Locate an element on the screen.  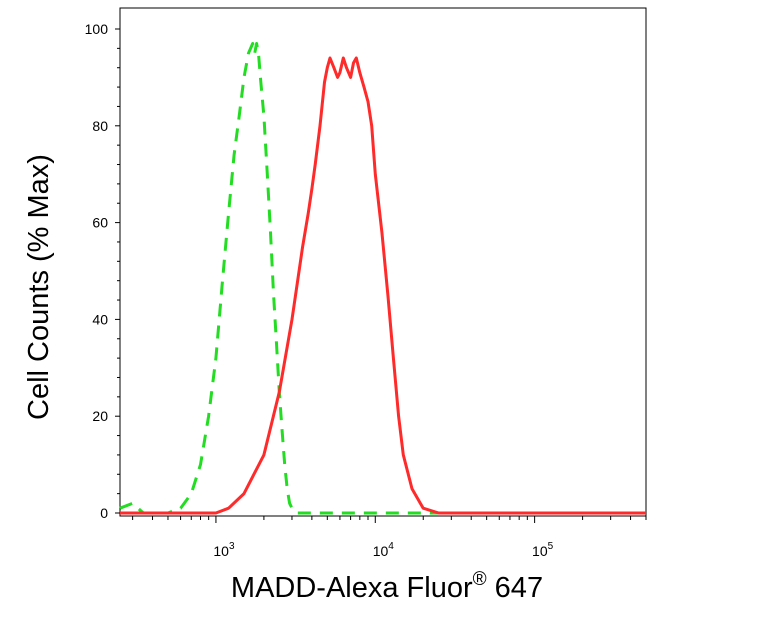
x-axis-ticks: 10³ 10⁴ 10⁵ is located at coordinates (389, 537).